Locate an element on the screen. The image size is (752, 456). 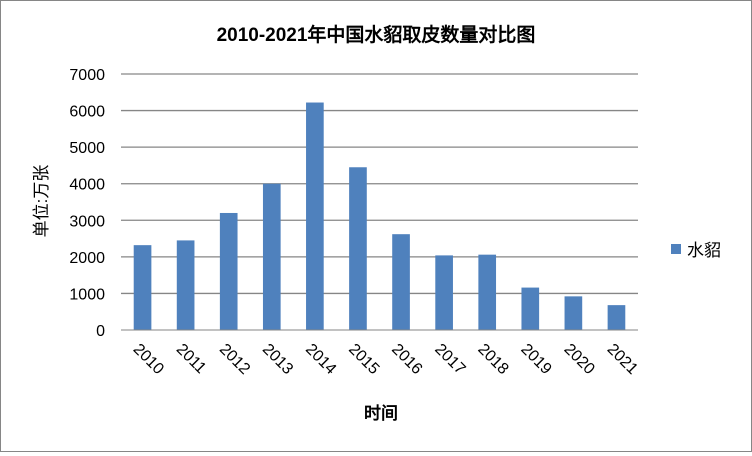
bar-2010 is located at coordinates (143, 287).